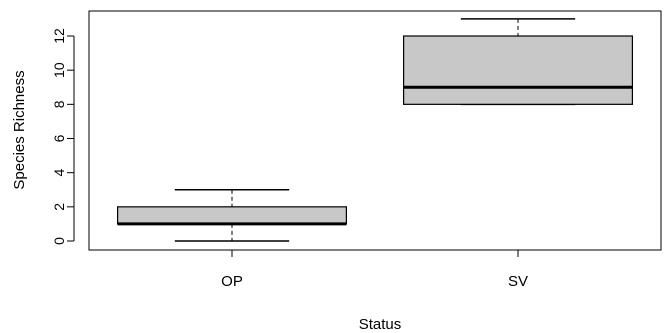  Describe the element at coordinates (59, 207) in the screenshot. I see `y-tick-label: 2` at that location.